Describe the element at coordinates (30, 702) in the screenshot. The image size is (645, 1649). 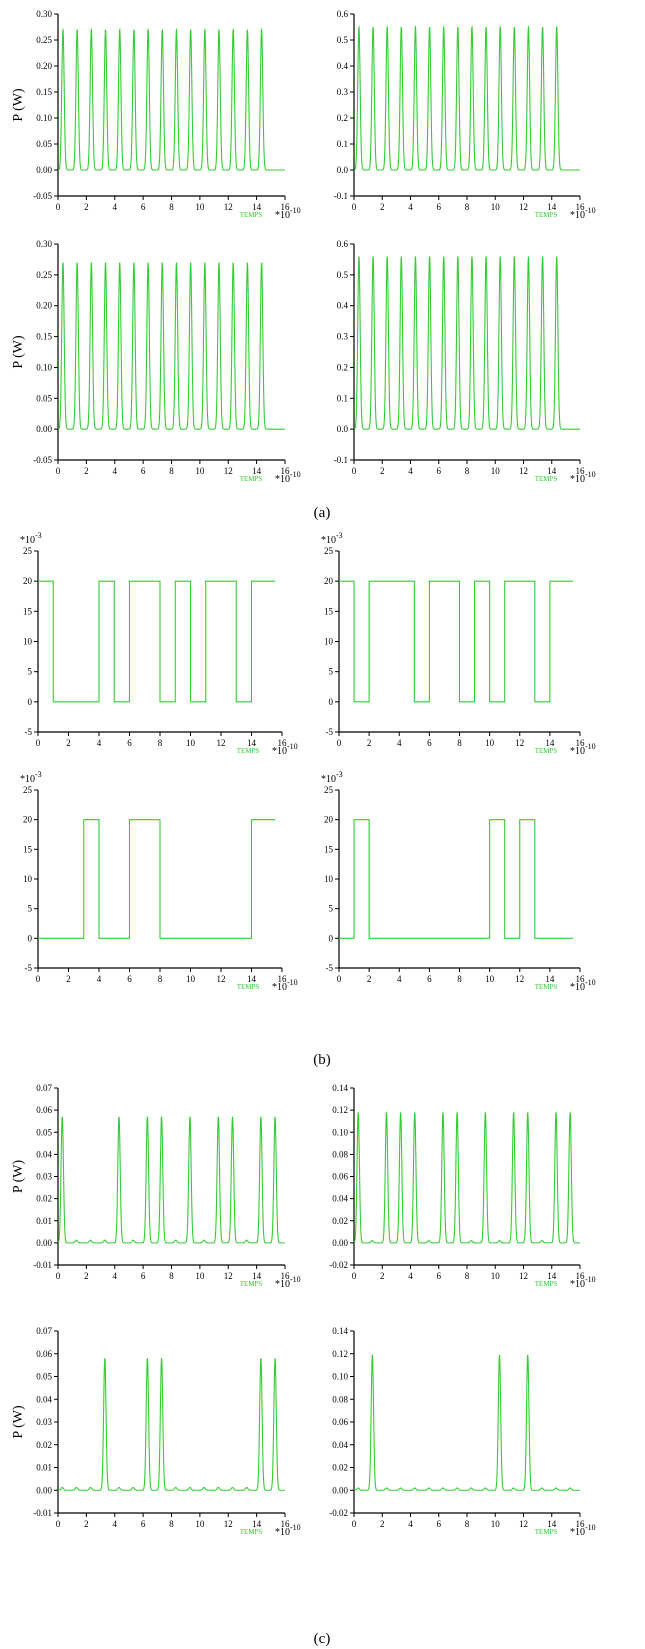
I see `y-tick-label: 0` at that location.